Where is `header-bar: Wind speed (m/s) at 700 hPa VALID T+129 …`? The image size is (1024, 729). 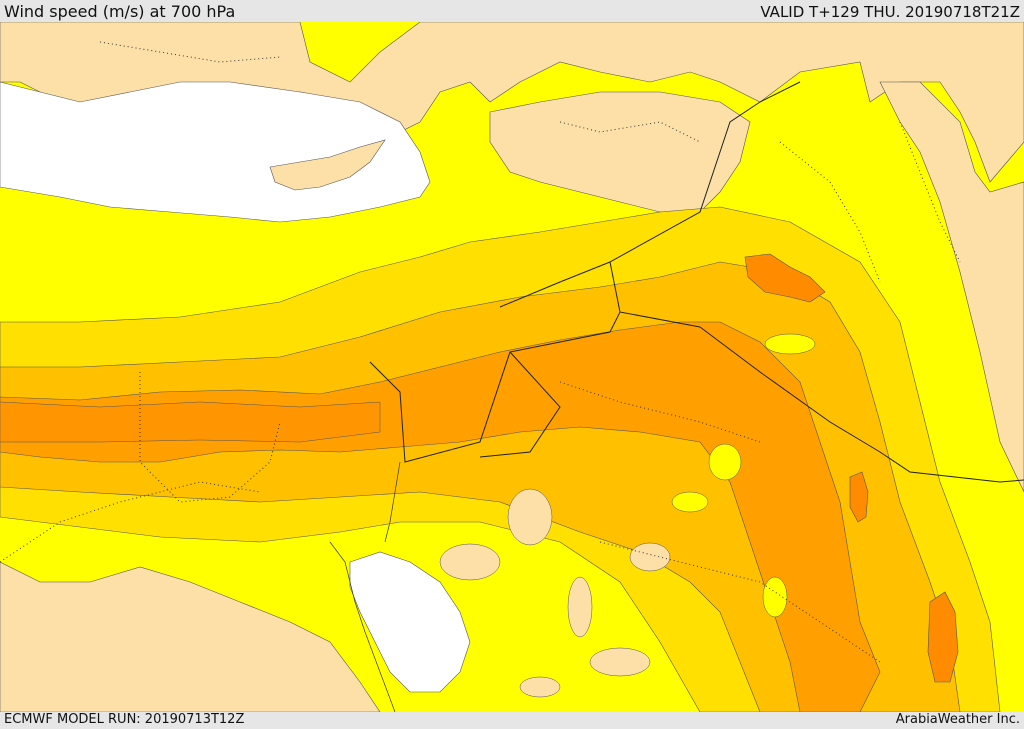
header-bar: Wind speed (m/s) at 700 hPa VALID T+129 … is located at coordinates (512, 11).